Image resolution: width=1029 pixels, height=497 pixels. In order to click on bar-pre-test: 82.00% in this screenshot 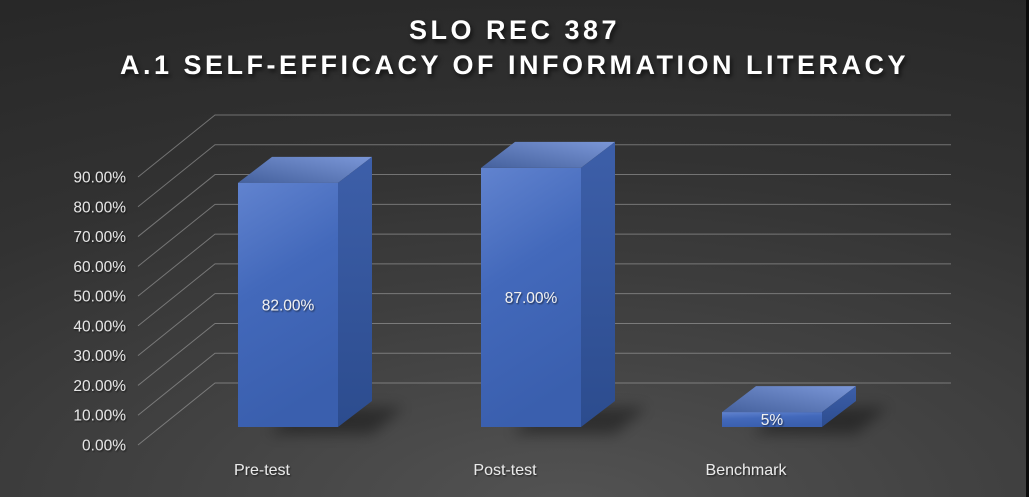, I will do `click(321, 295)`.